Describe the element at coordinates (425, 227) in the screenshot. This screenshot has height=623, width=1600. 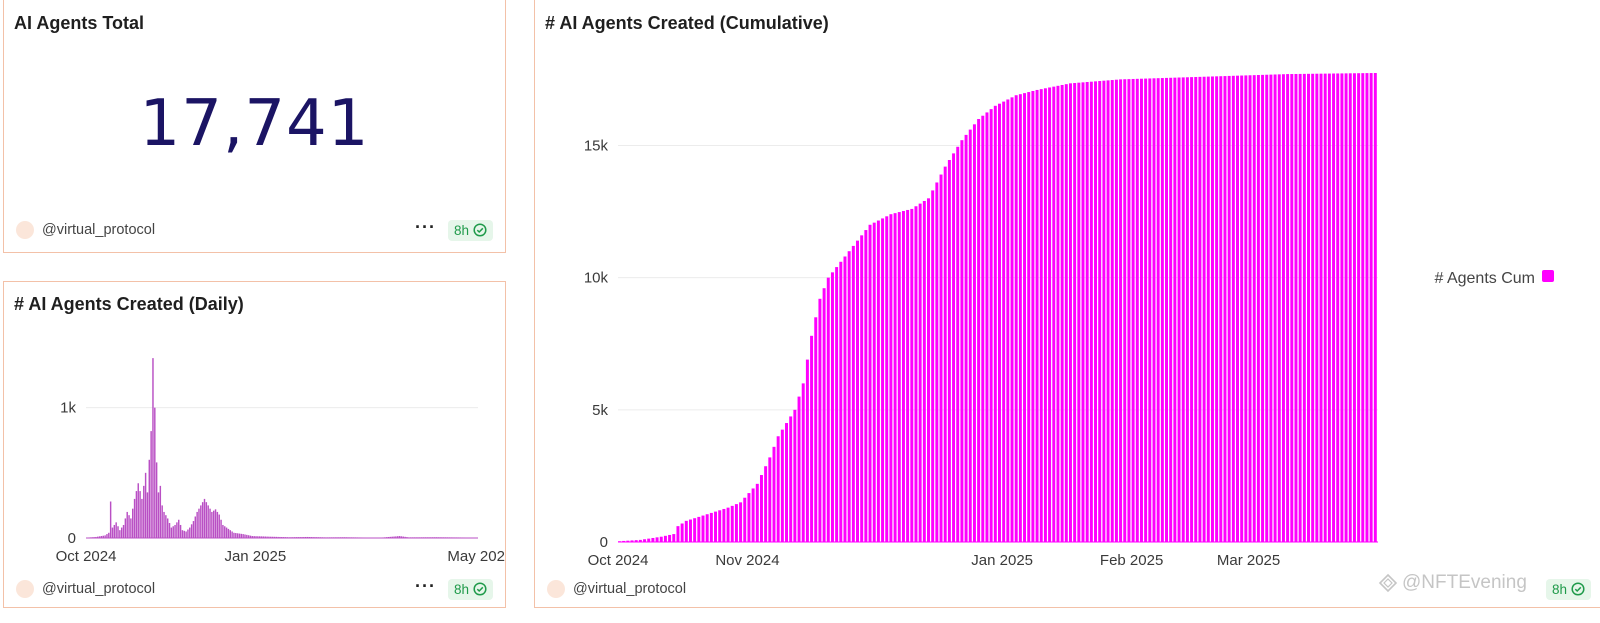
I see `more-menu-icon: ···` at that location.